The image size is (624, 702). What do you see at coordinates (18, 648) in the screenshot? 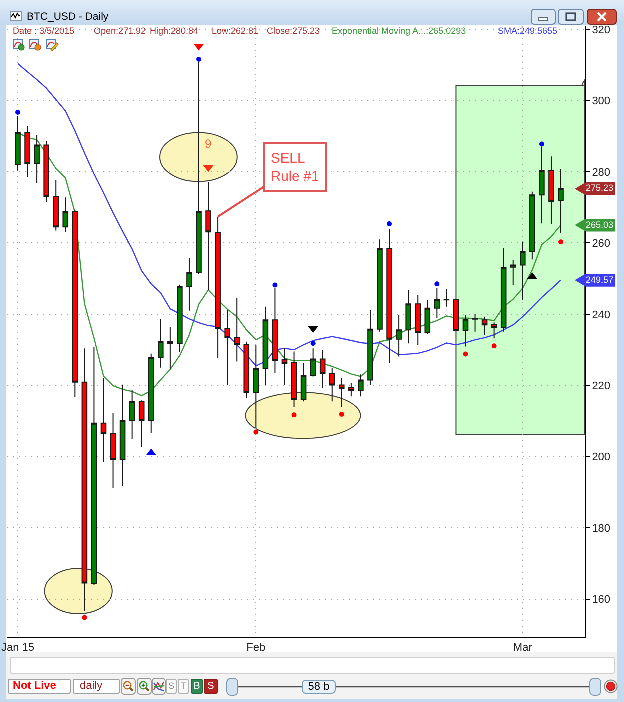
I see `x-tick-label: Jan 15` at bounding box center [18, 648].